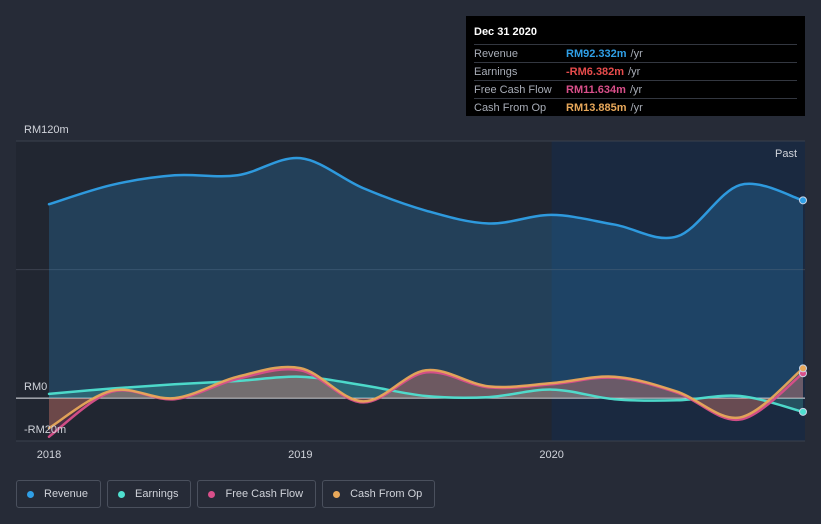 The height and width of the screenshot is (524, 821). What do you see at coordinates (803, 368) in the screenshot?
I see `cash-from-op-end-marker` at bounding box center [803, 368].